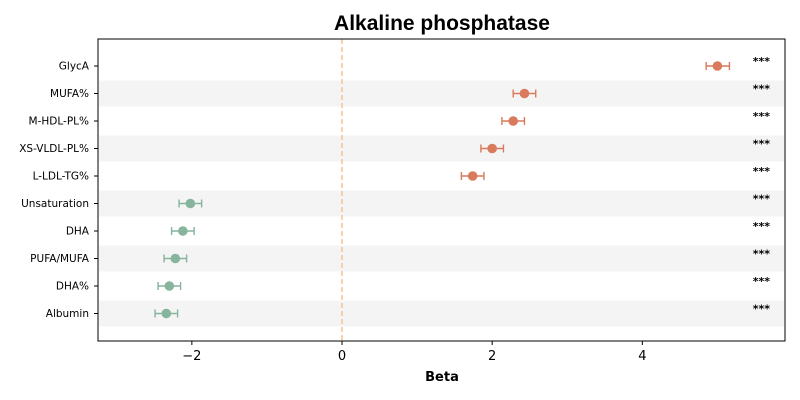 The image size is (800, 400). What do you see at coordinates (74, 67) in the screenshot?
I see `category-label: GlycA` at bounding box center [74, 67].